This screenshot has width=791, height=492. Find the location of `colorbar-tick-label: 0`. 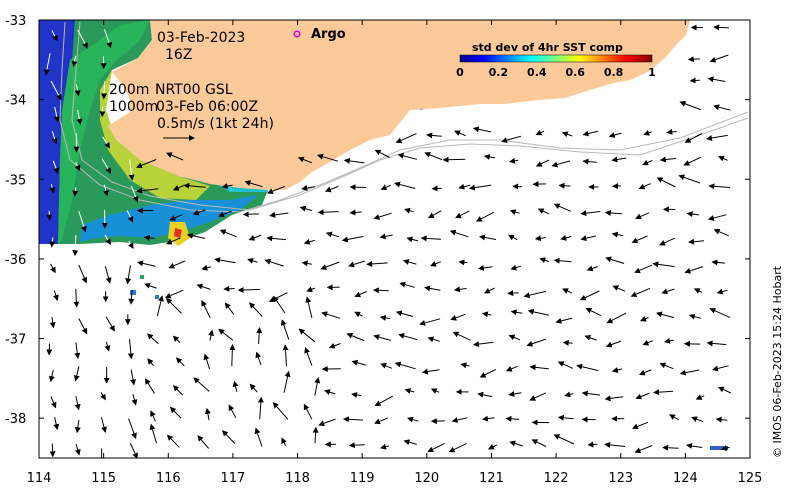

colorbar-tick-label: 0 is located at coordinates (460, 72).